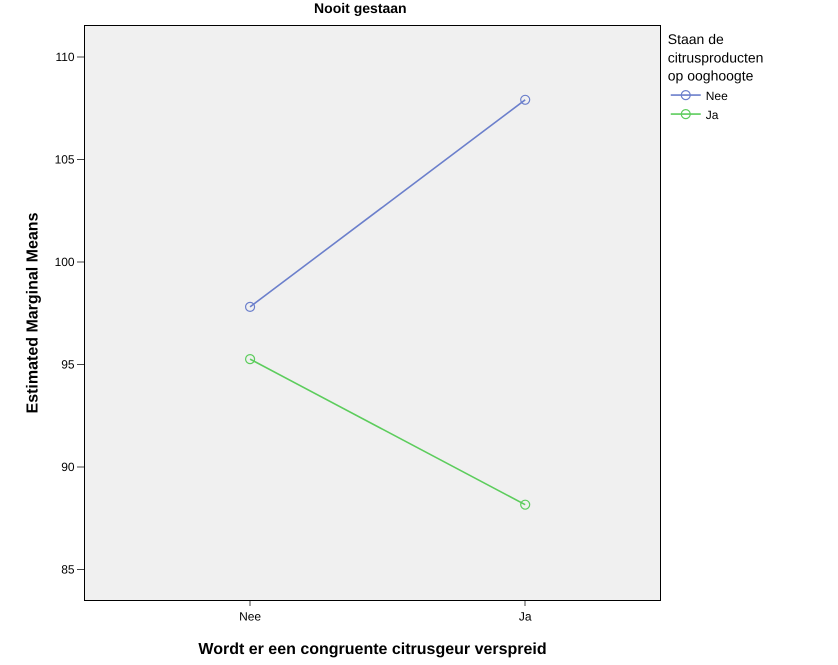  Describe the element at coordinates (712, 115) in the screenshot. I see `legend-label: Ja` at that location.